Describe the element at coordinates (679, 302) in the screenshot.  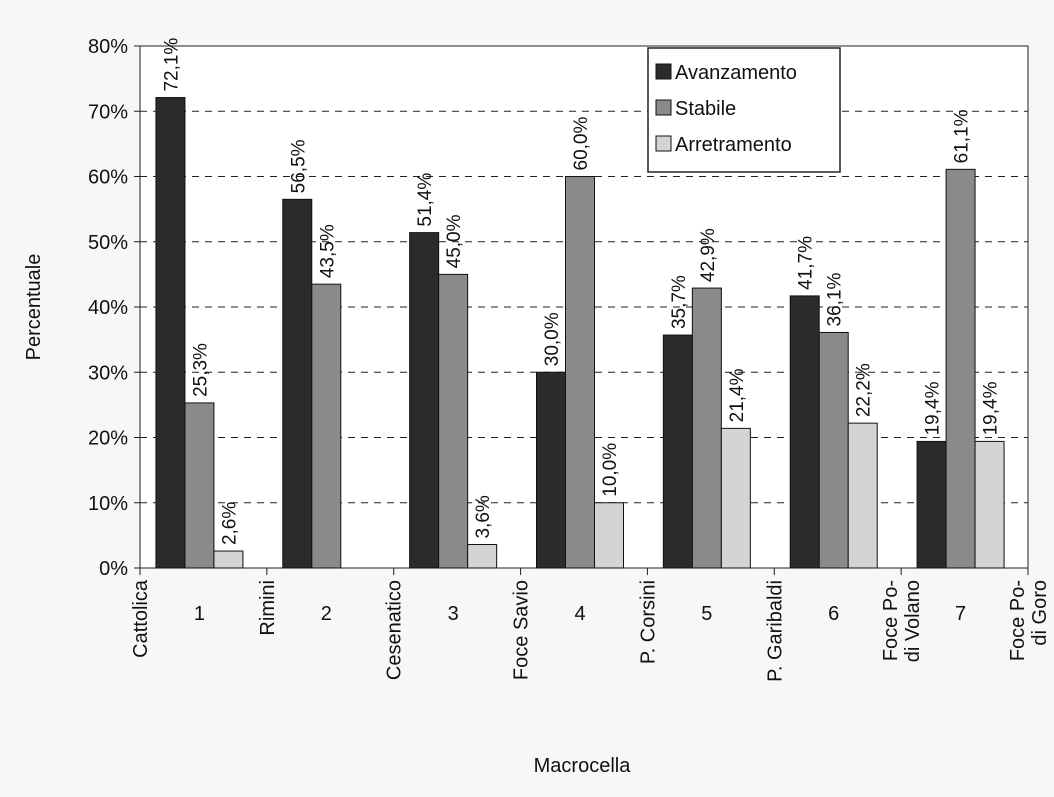
I see `bar-value-label: 35,7%` at that location.